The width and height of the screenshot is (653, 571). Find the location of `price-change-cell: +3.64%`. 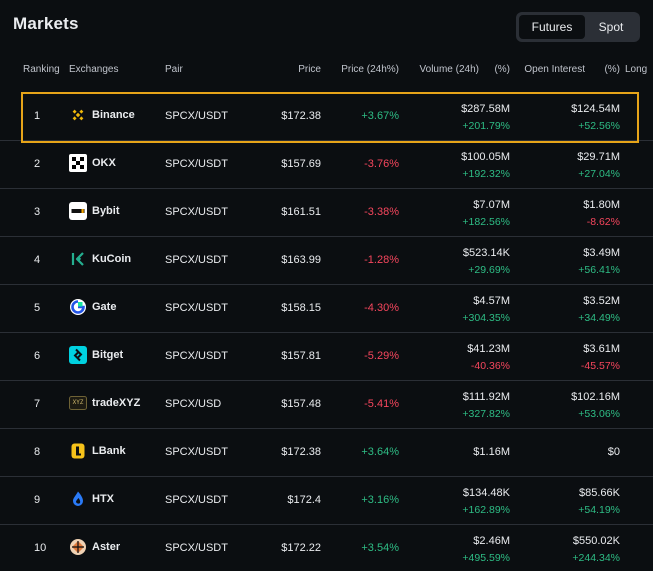

price-change-cell: +3.64% is located at coordinates (380, 452).